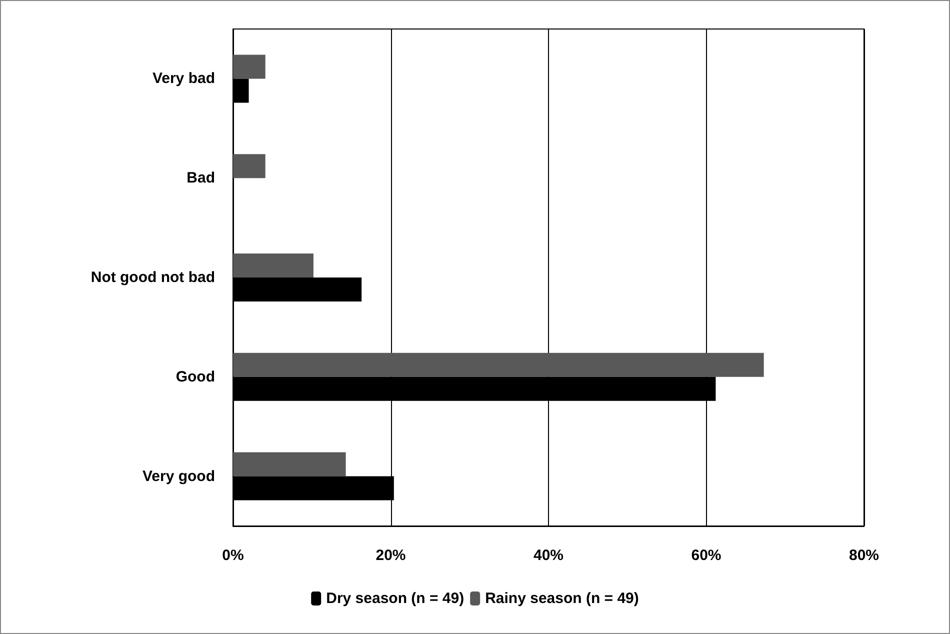 This screenshot has width=950, height=634. I want to click on y-tick-label: Very bad, so click(183, 79).